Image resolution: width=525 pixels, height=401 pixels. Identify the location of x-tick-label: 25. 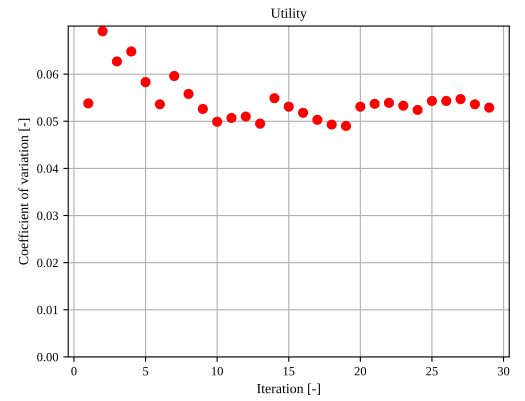
(432, 371).